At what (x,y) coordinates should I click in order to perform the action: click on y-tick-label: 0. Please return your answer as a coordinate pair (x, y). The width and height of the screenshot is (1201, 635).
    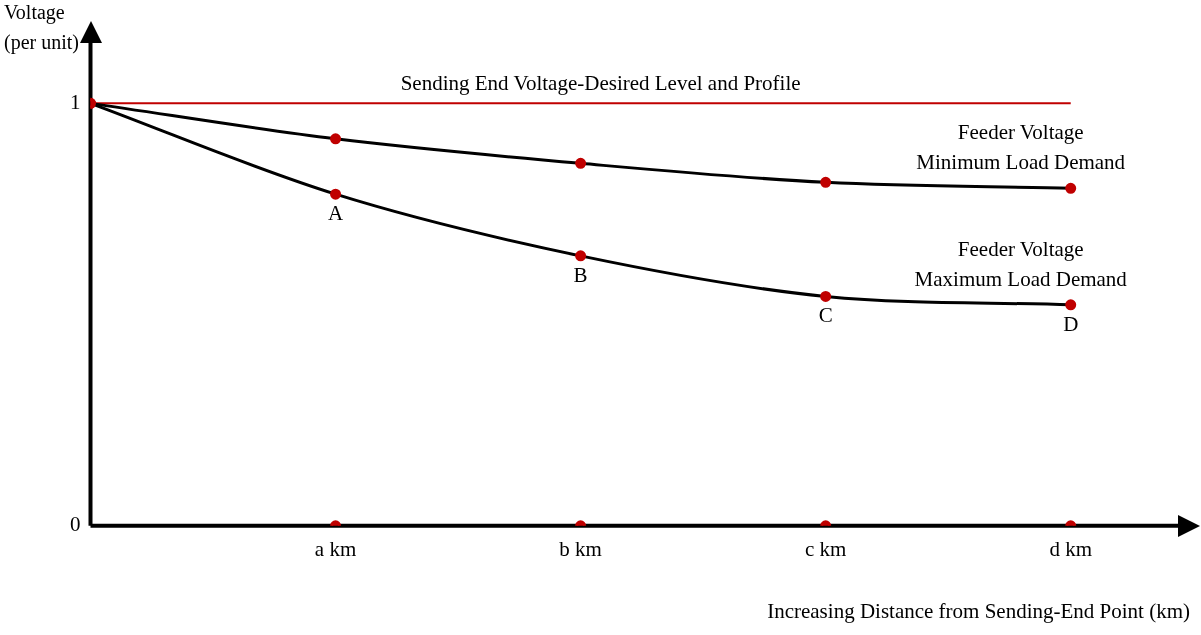
    Looking at the image, I should click on (75, 524).